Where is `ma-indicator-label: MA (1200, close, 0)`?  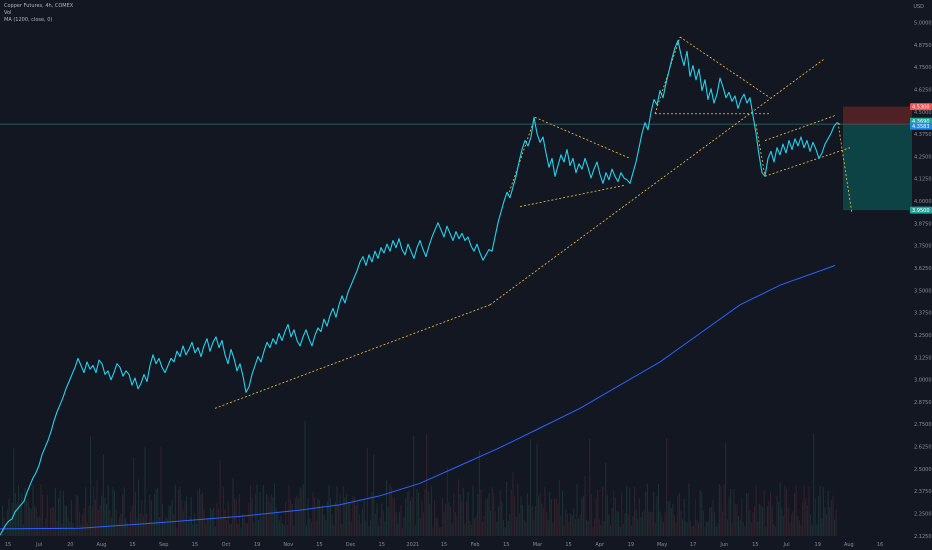
ma-indicator-label: MA (1200, close, 0) is located at coordinates (28, 20).